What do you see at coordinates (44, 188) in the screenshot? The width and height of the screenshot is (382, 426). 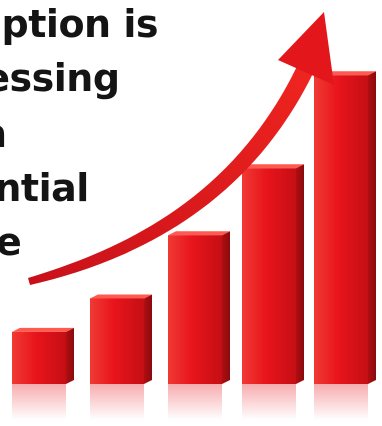 I see `headline-line-4: mential` at bounding box center [44, 188].